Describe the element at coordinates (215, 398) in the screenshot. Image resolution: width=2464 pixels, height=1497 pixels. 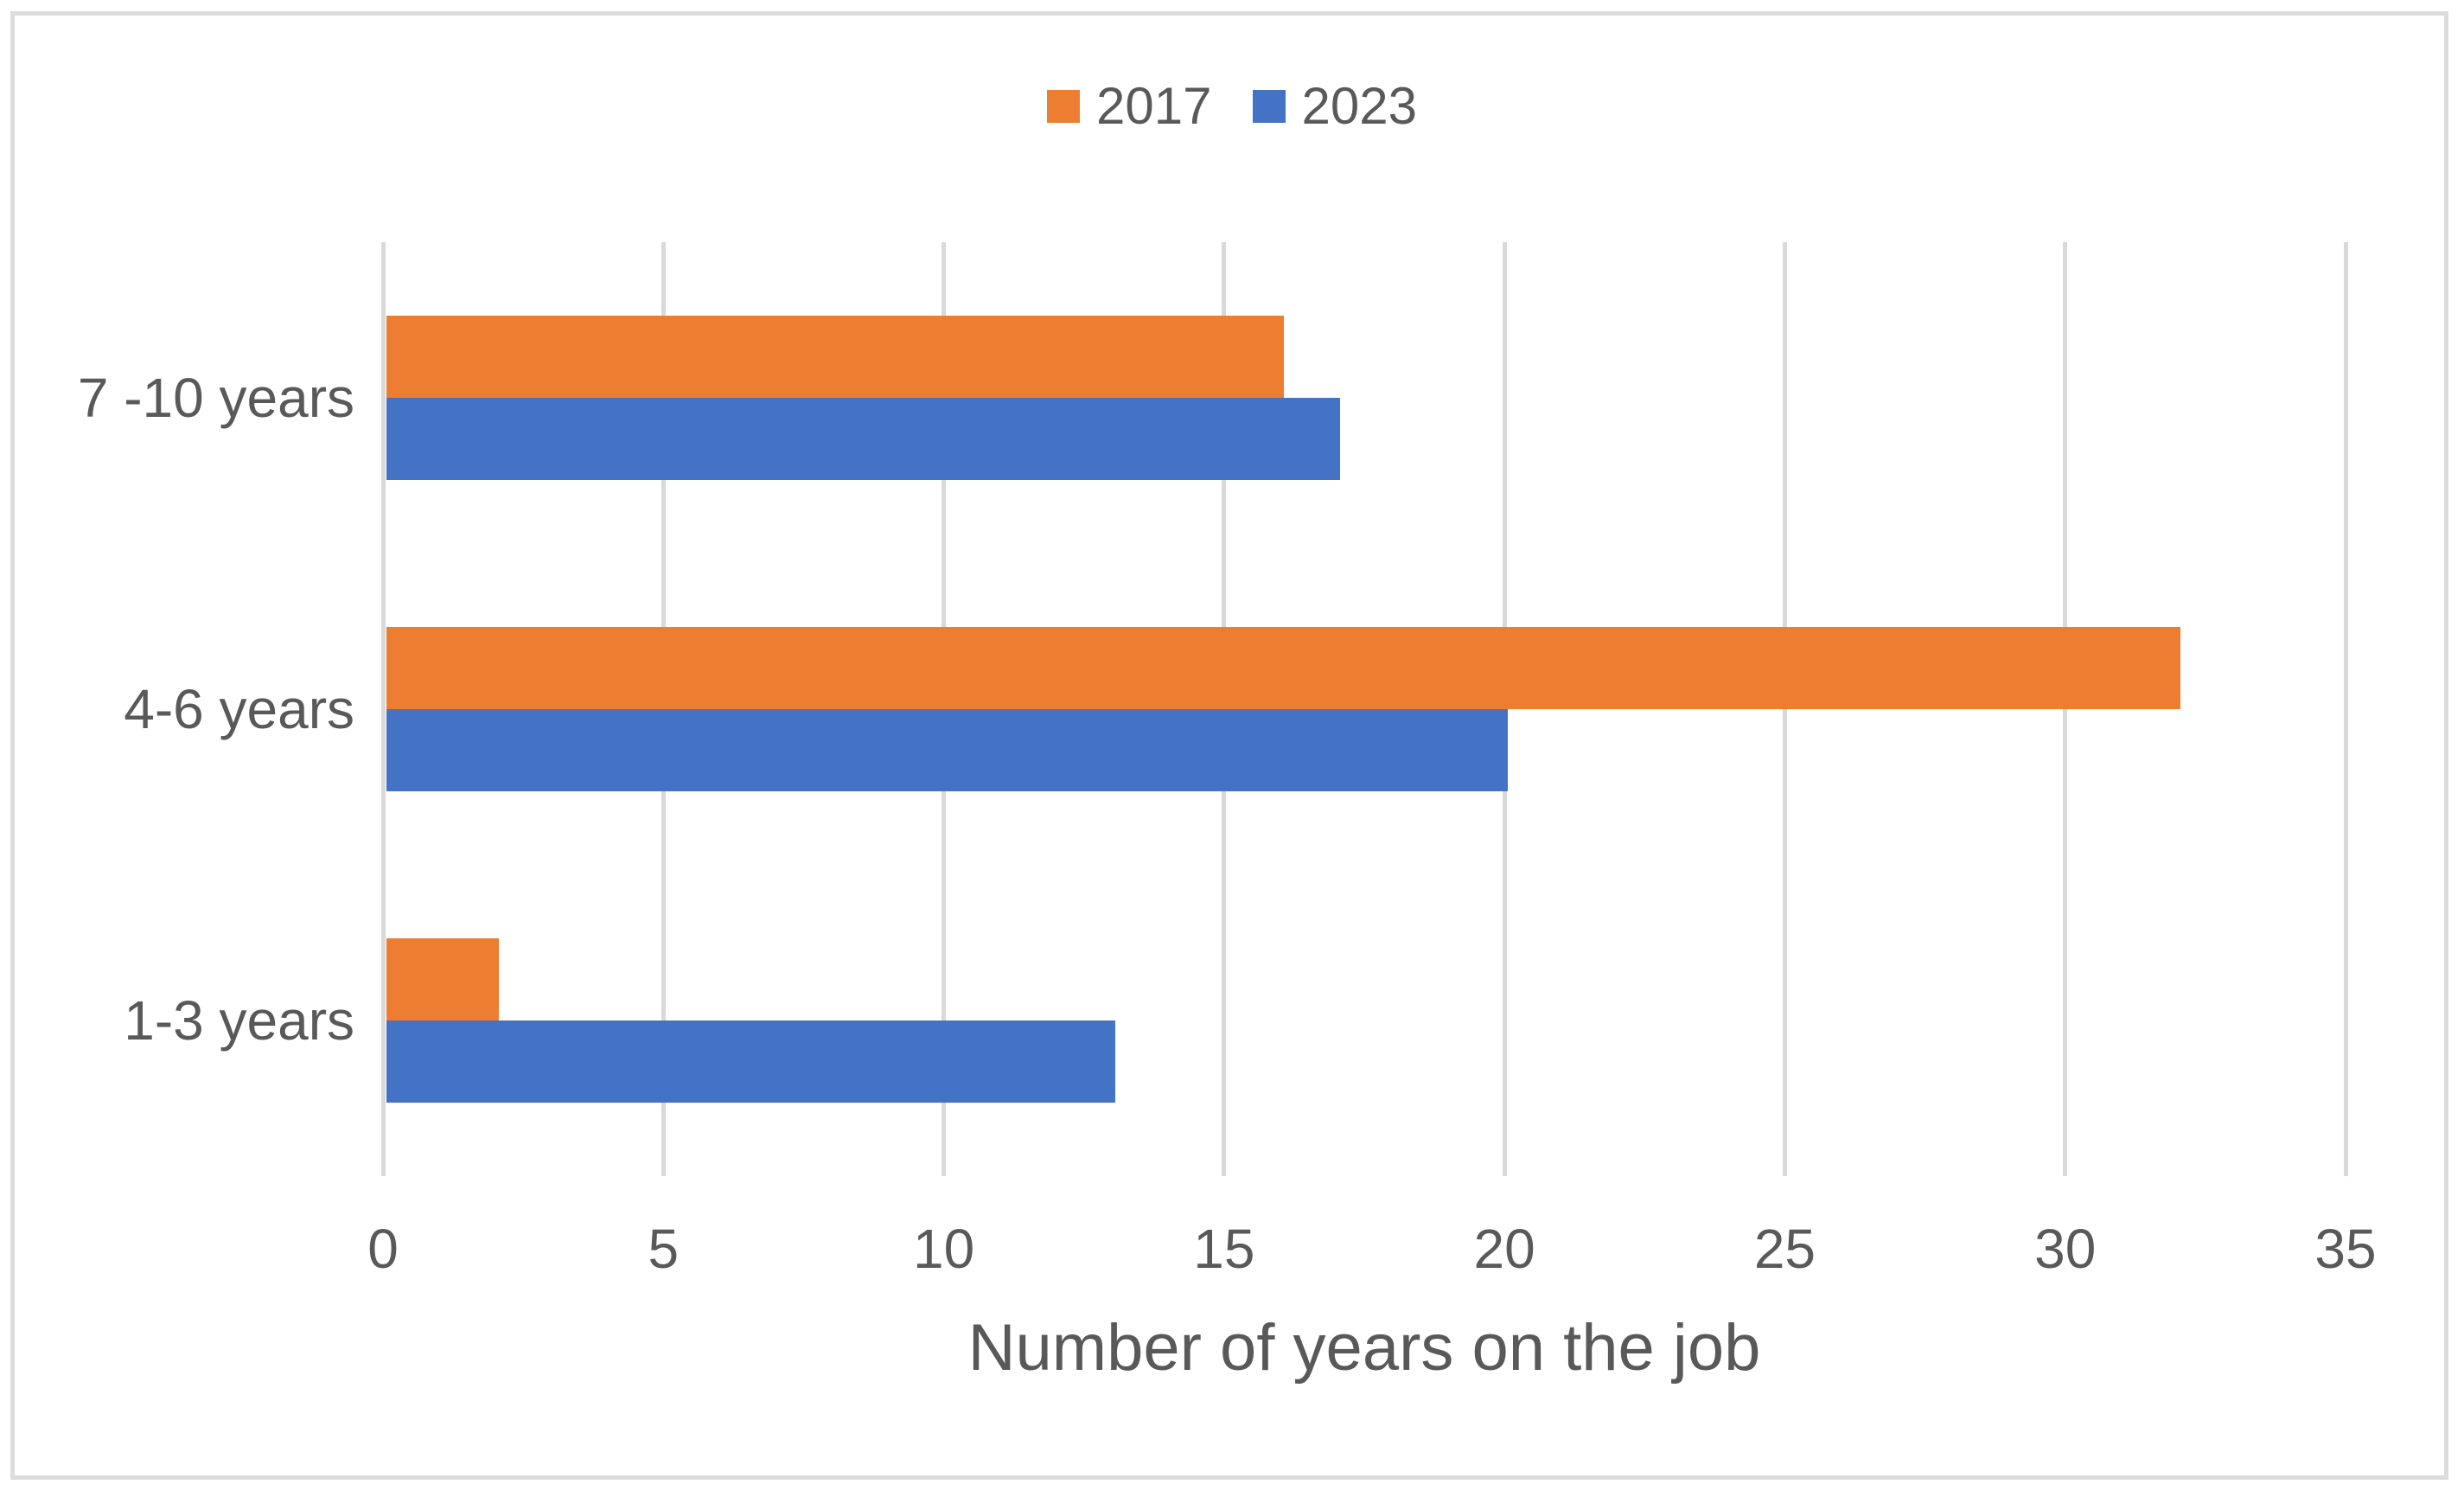
I see `category-label-7-10-years: 7 -10 years` at that location.